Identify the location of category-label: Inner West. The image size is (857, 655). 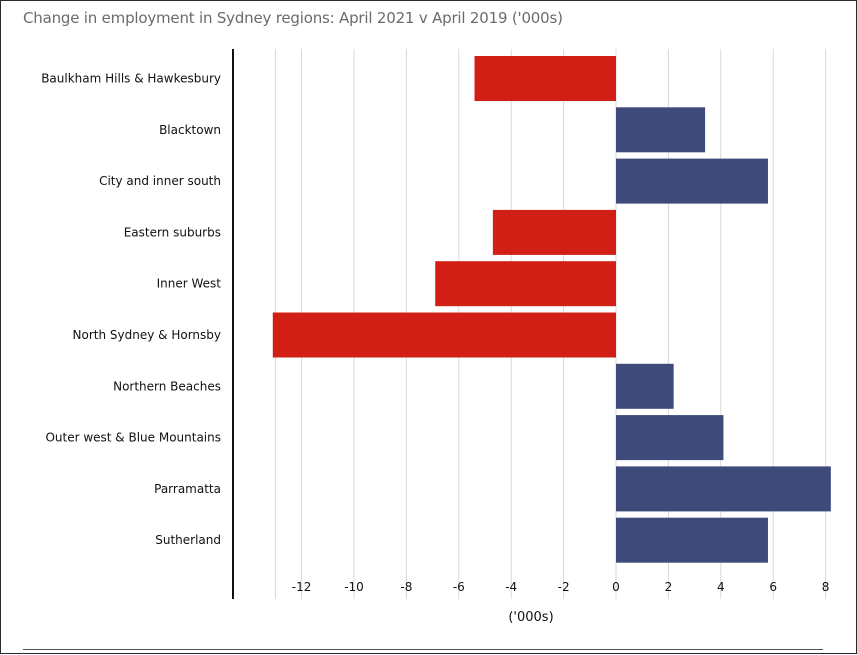
(189, 284).